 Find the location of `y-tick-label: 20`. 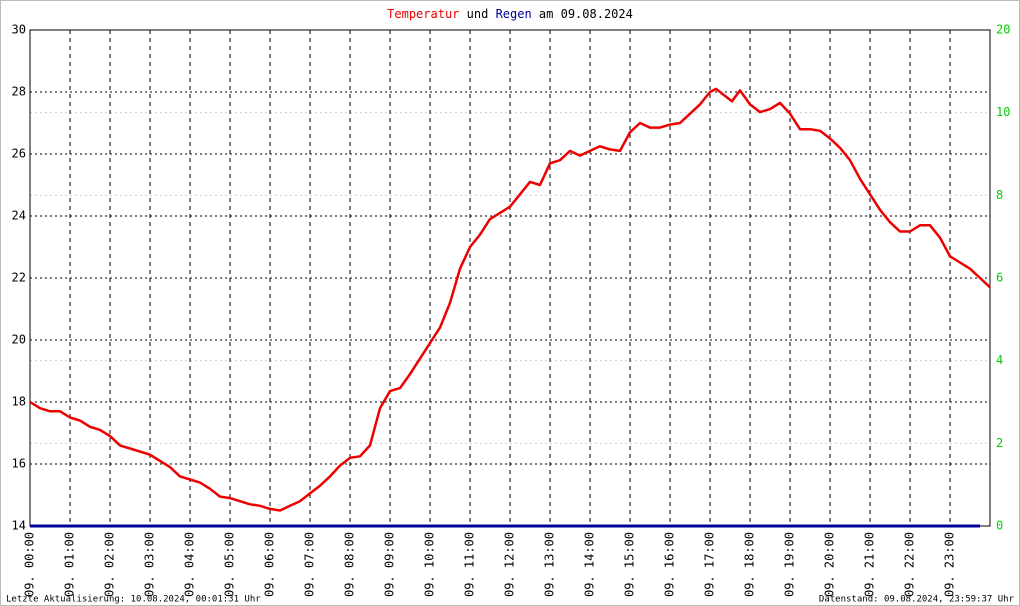

y-tick-label: 20 is located at coordinates (19, 340).